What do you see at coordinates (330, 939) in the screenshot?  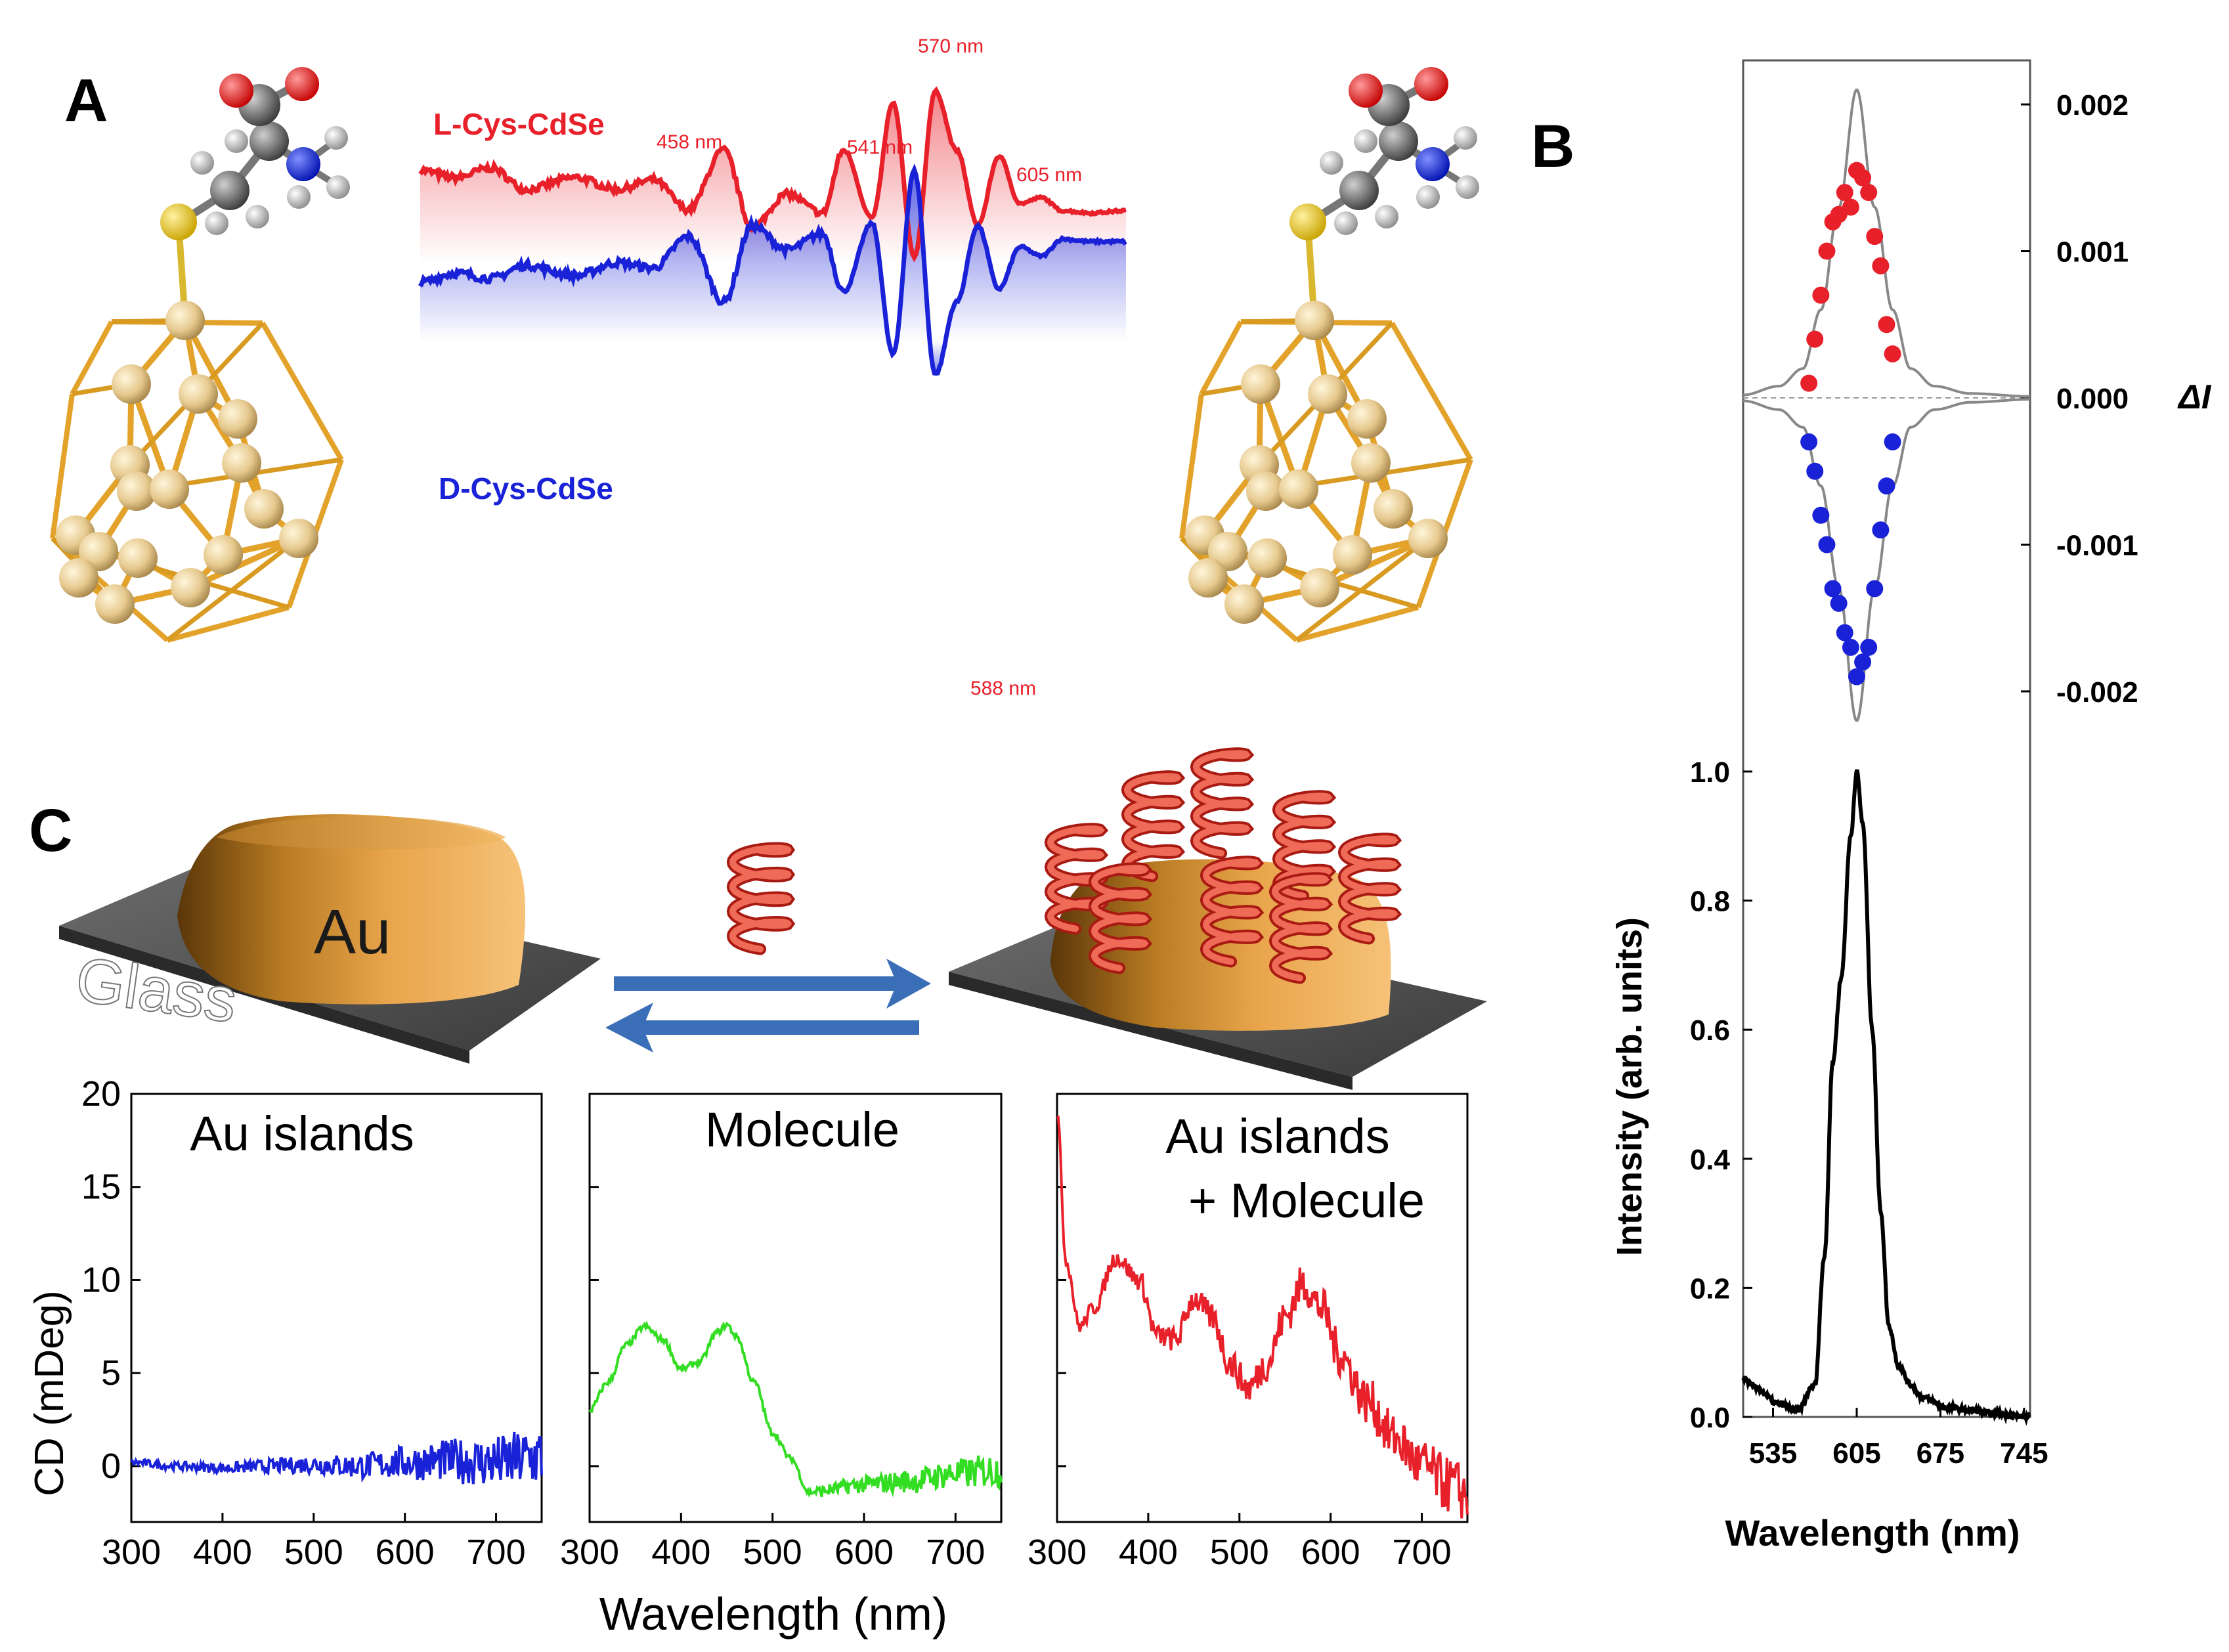 I see `au-island-bare: Glass Au` at bounding box center [330, 939].